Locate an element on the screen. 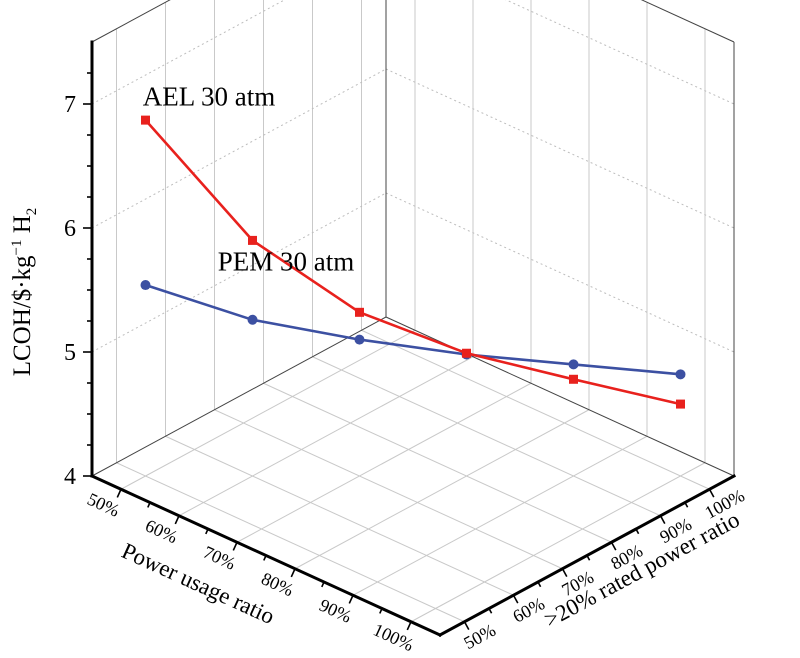  x-tick-label: 80% is located at coordinates (277, 584).